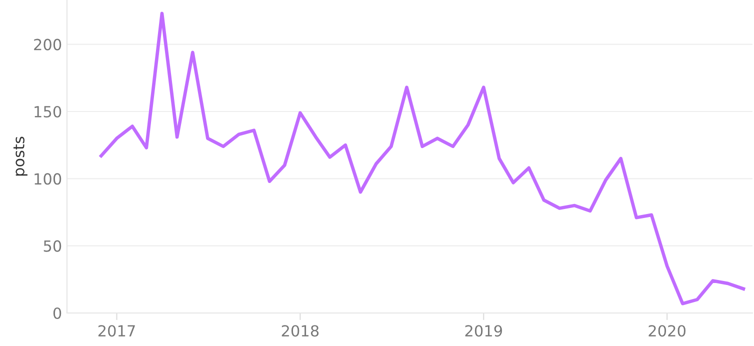 The height and width of the screenshot is (346, 754). Describe the element at coordinates (21, 156) in the screenshot. I see `y-axis-title: posts` at that location.